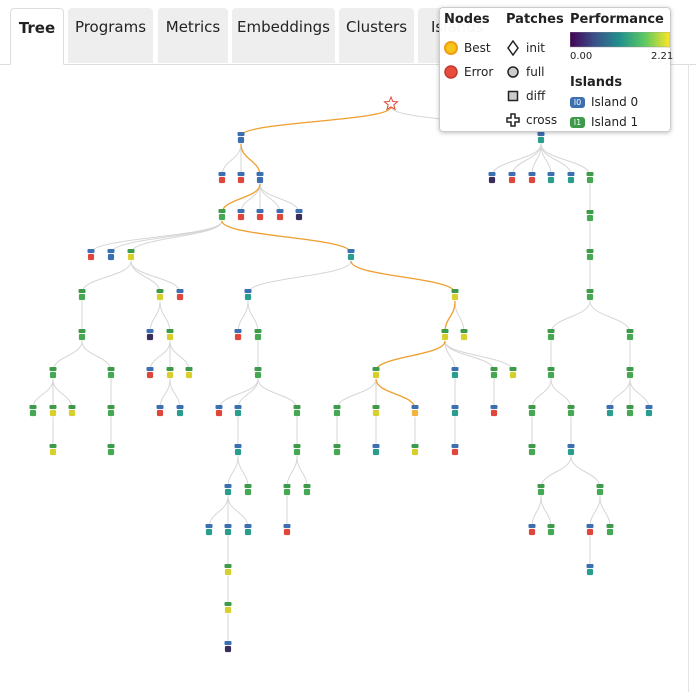 This screenshot has width=696, height=692. I want to click on legend-item: Error, so click(479, 72).